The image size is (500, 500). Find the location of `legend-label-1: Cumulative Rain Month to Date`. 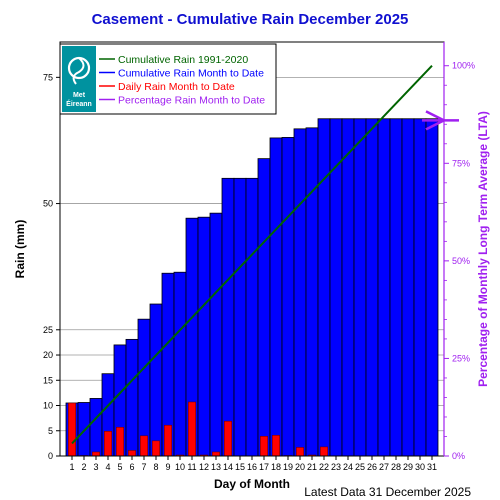

legend-label-1: Cumulative Rain Month to Date is located at coordinates (191, 74).